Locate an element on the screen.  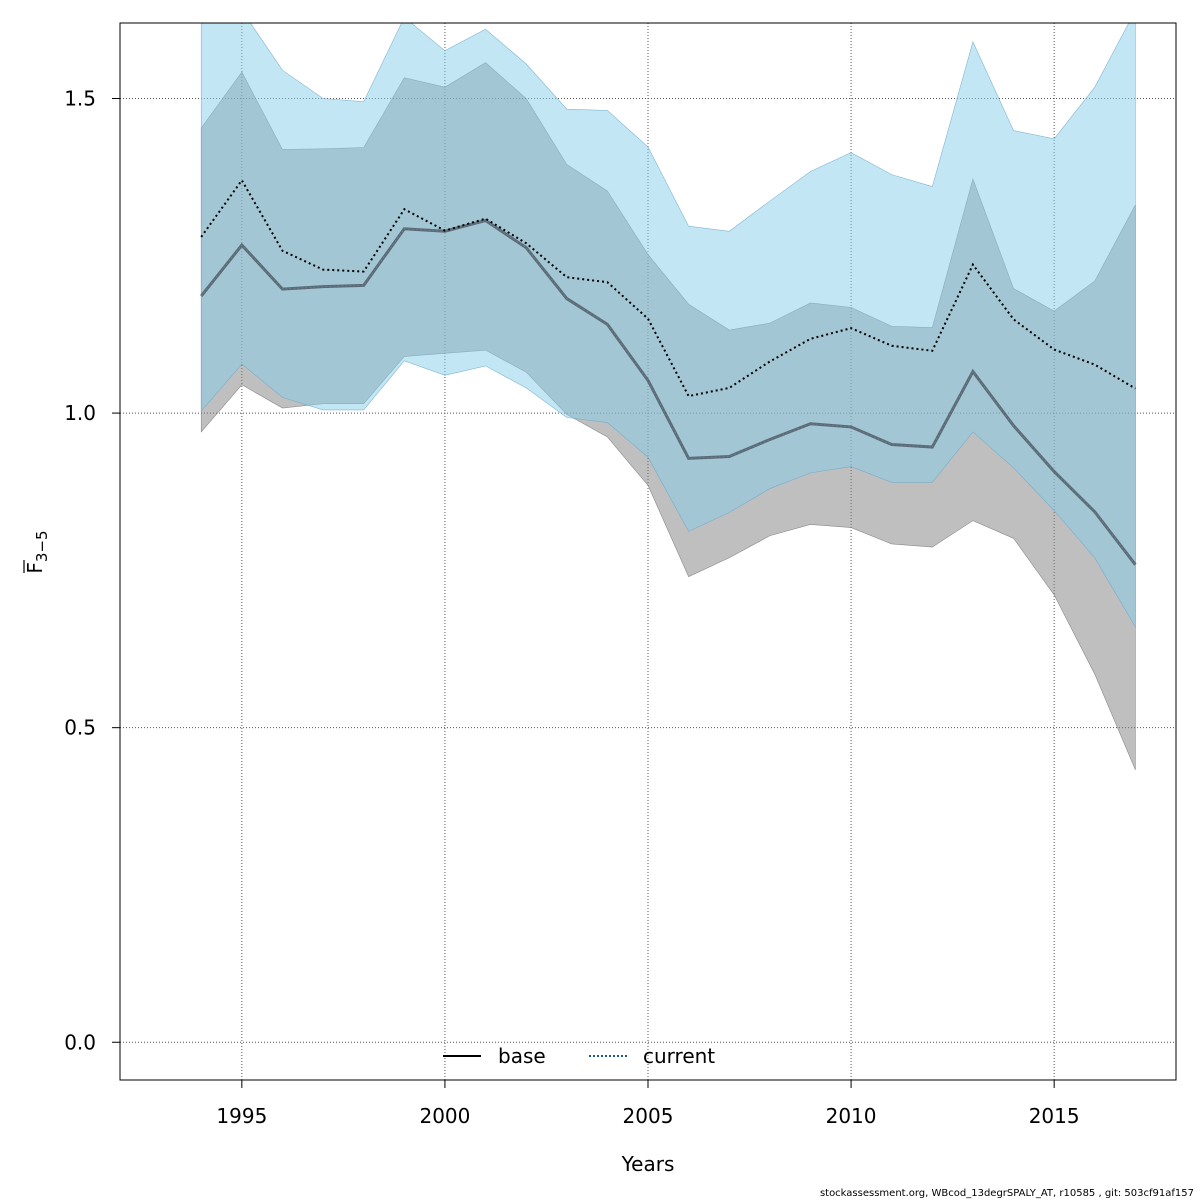
x-axis-title: Years is located at coordinates (648, 1164).